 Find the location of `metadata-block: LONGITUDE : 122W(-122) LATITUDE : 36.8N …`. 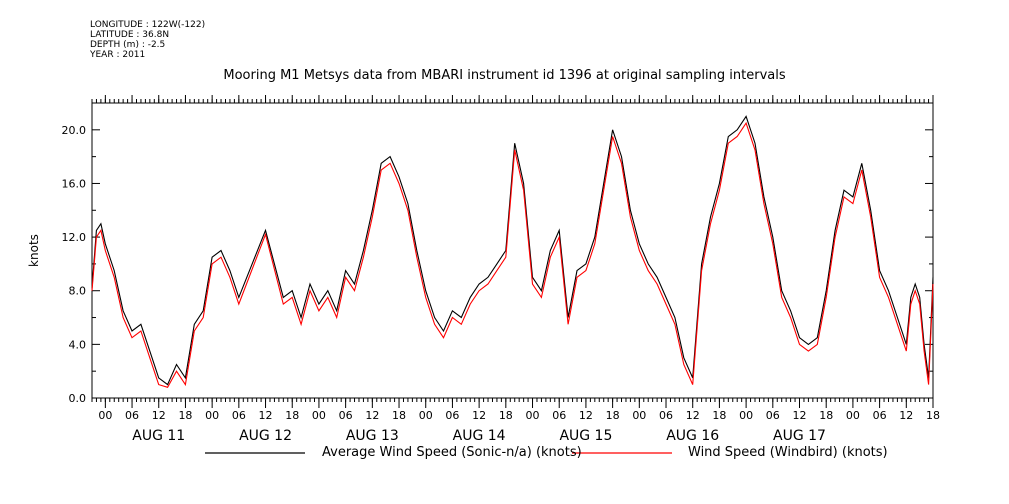

metadata-block: LONGITUDE : 122W(-122) LATITUDE : 36.8N … is located at coordinates (147, 40).